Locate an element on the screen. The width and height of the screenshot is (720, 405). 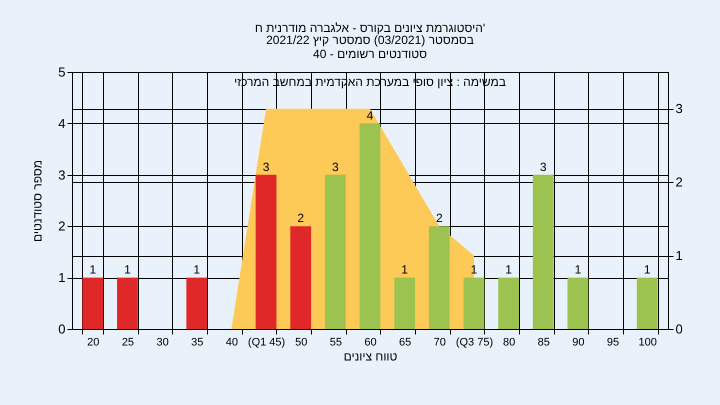
y2-tick-label: 1 is located at coordinates (679, 256).